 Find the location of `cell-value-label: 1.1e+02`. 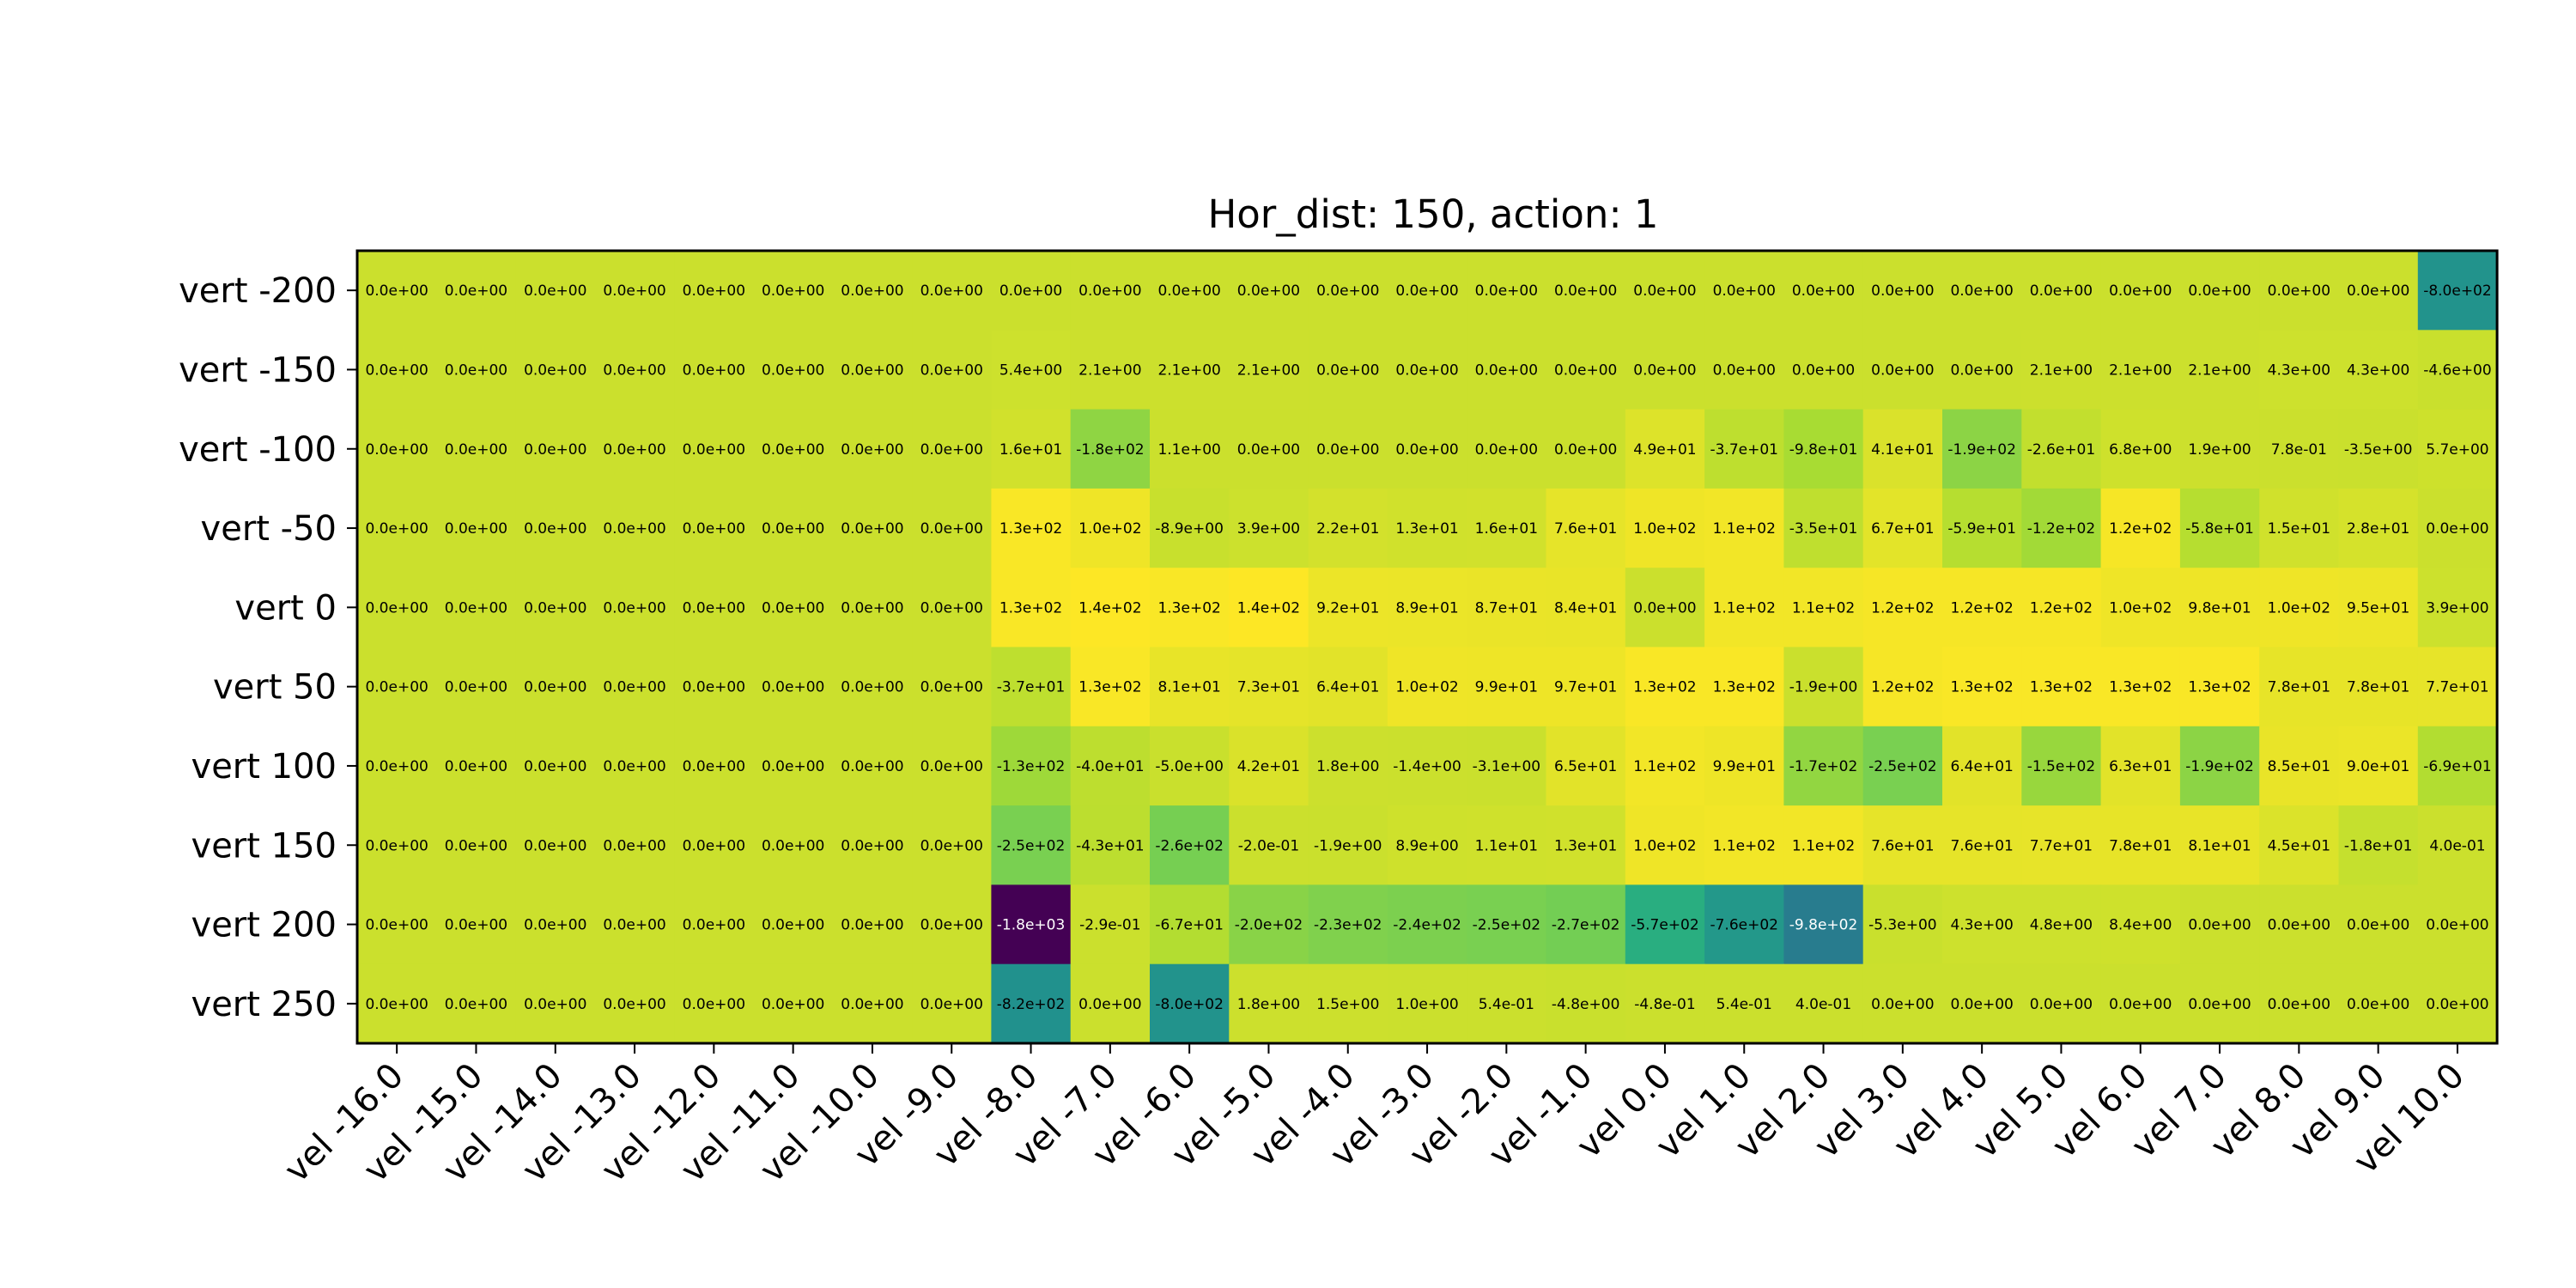

cell-value-label: 1.1e+02 is located at coordinates (1664, 766).